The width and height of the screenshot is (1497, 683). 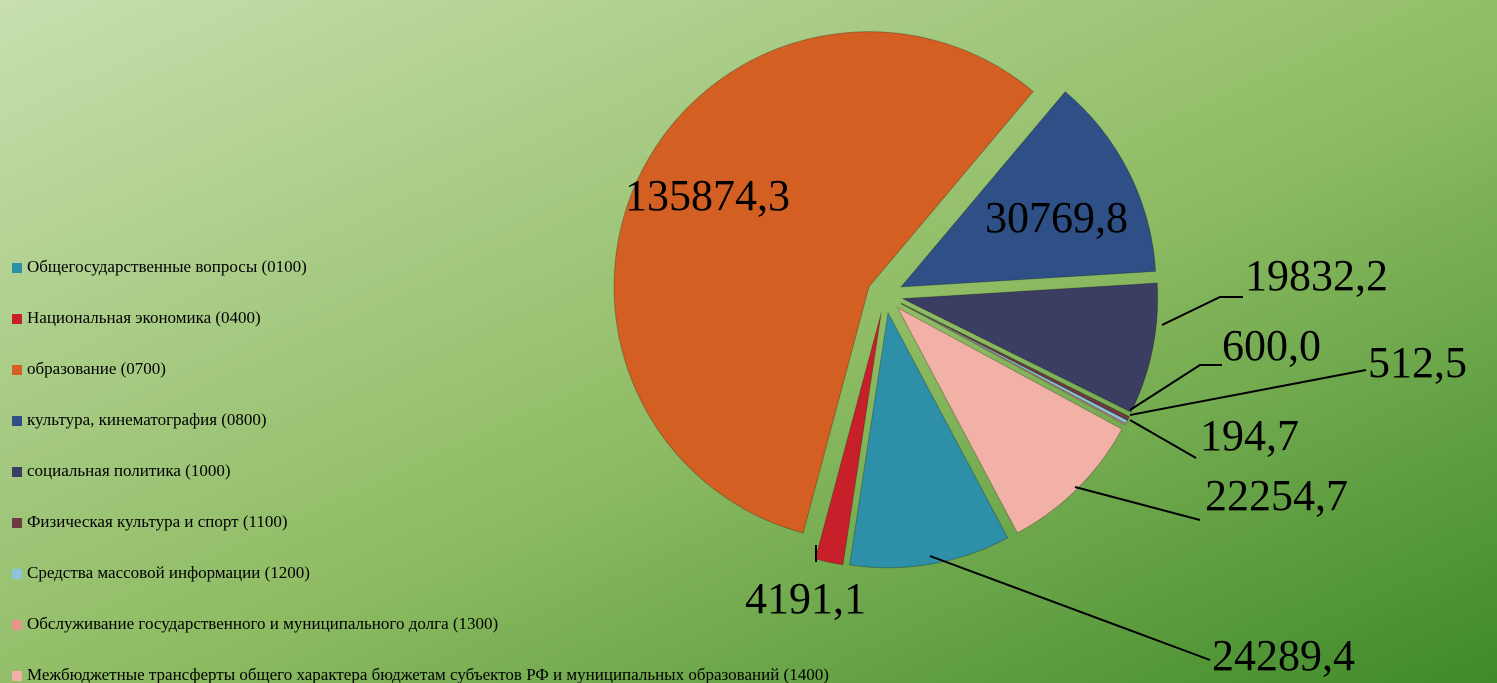 What do you see at coordinates (157, 521) in the screenshot?
I see `legend-label: Физическая культура и спорт (1100)` at bounding box center [157, 521].